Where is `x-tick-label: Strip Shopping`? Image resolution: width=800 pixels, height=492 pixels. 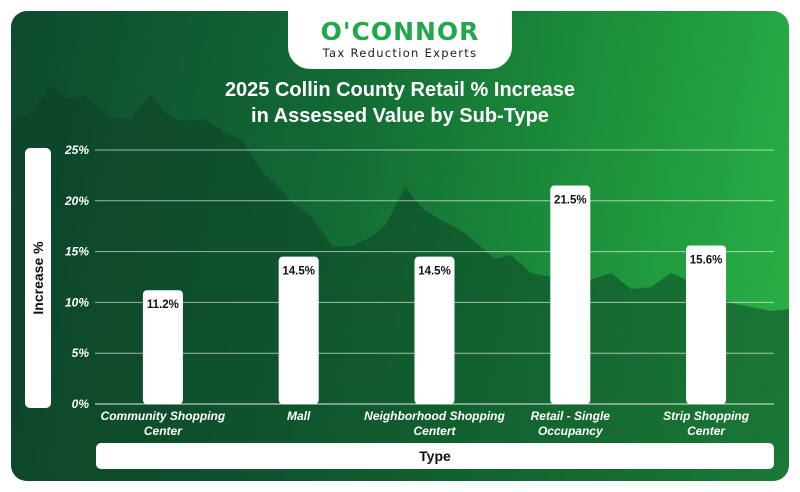
x-tick-label: Strip Shopping is located at coordinates (706, 416).